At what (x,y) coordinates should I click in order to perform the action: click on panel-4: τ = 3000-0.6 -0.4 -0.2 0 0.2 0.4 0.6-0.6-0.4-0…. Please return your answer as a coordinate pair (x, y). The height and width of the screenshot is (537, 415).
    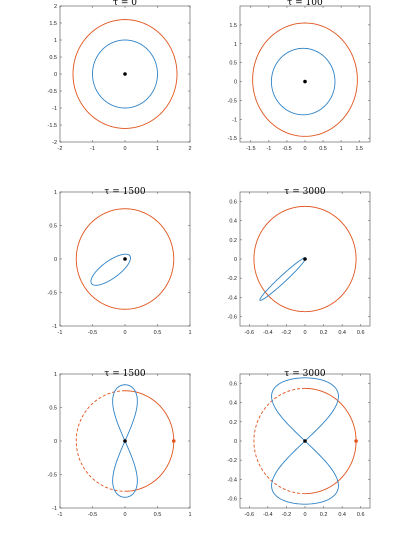
    Looking at the image, I should click on (299, 261).